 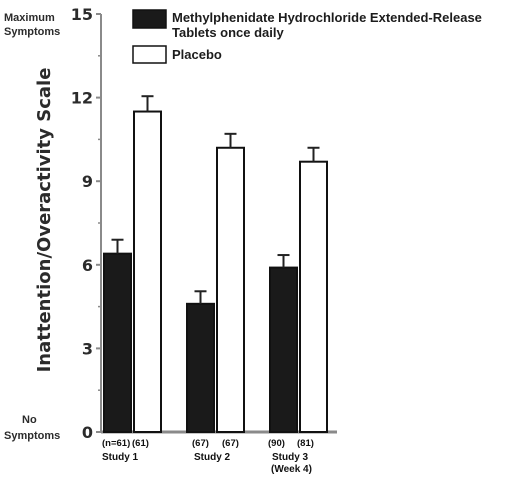 I want to click on legend-label-placebo: Placebo, so click(x=197, y=54).